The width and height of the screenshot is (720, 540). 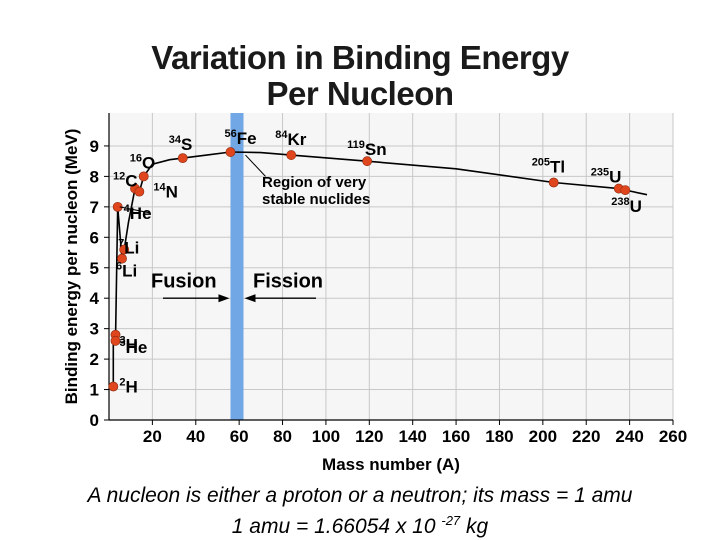 What do you see at coordinates (586, 436) in the screenshot?
I see `x-tick-label: 220` at bounding box center [586, 436].